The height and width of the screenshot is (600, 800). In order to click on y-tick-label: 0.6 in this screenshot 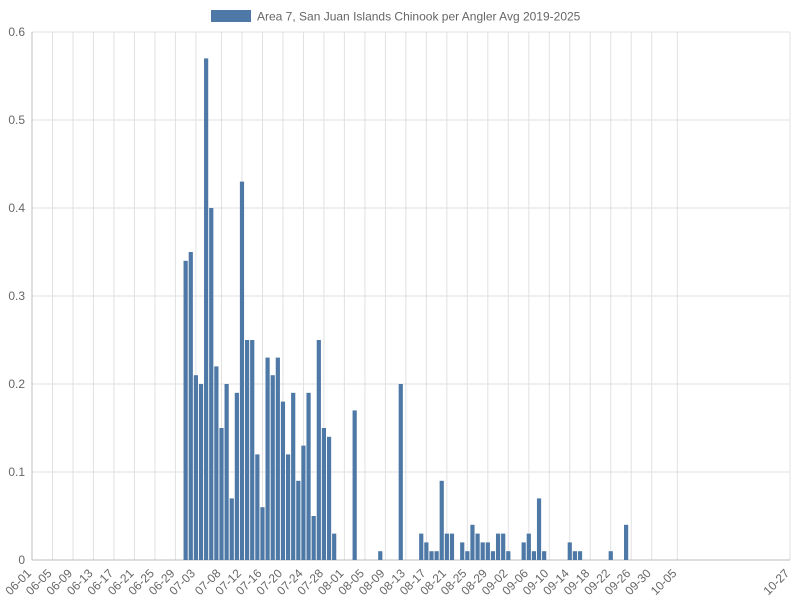, I will do `click(16, 32)`.